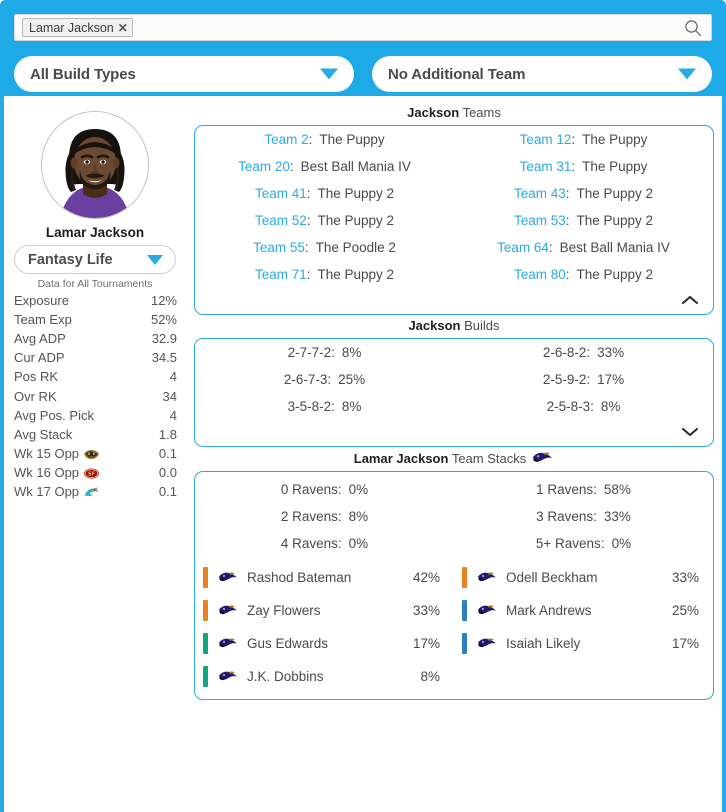 Image resolution: width=726 pixels, height=812 pixels. Describe the element at coordinates (539, 220) in the screenshot. I see `team-link: Team 53` at that location.